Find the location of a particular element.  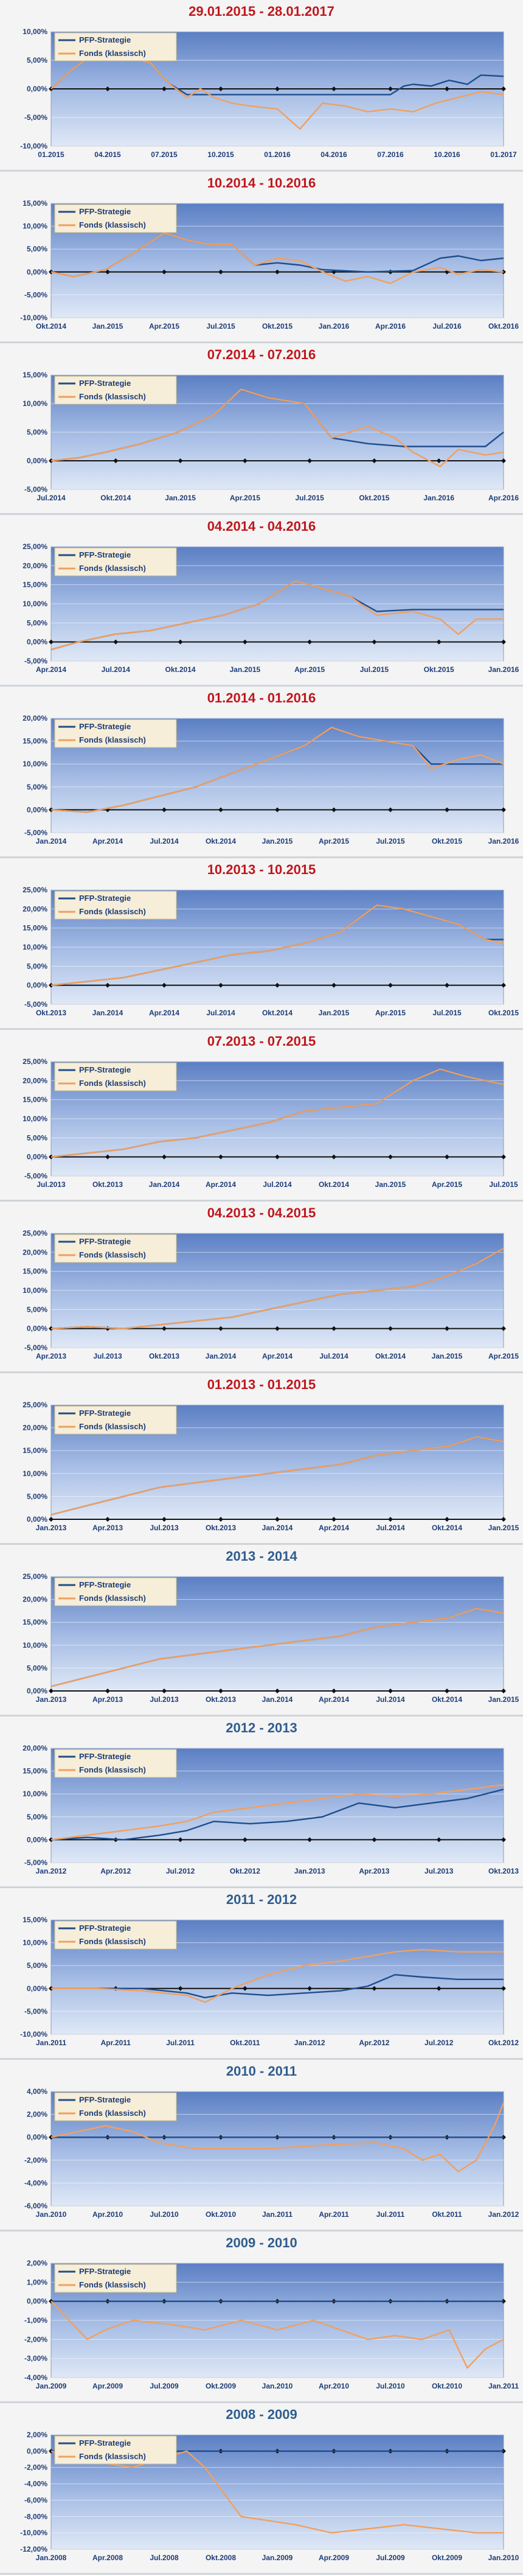

y-tick-label: 10,00% is located at coordinates (35, 32).